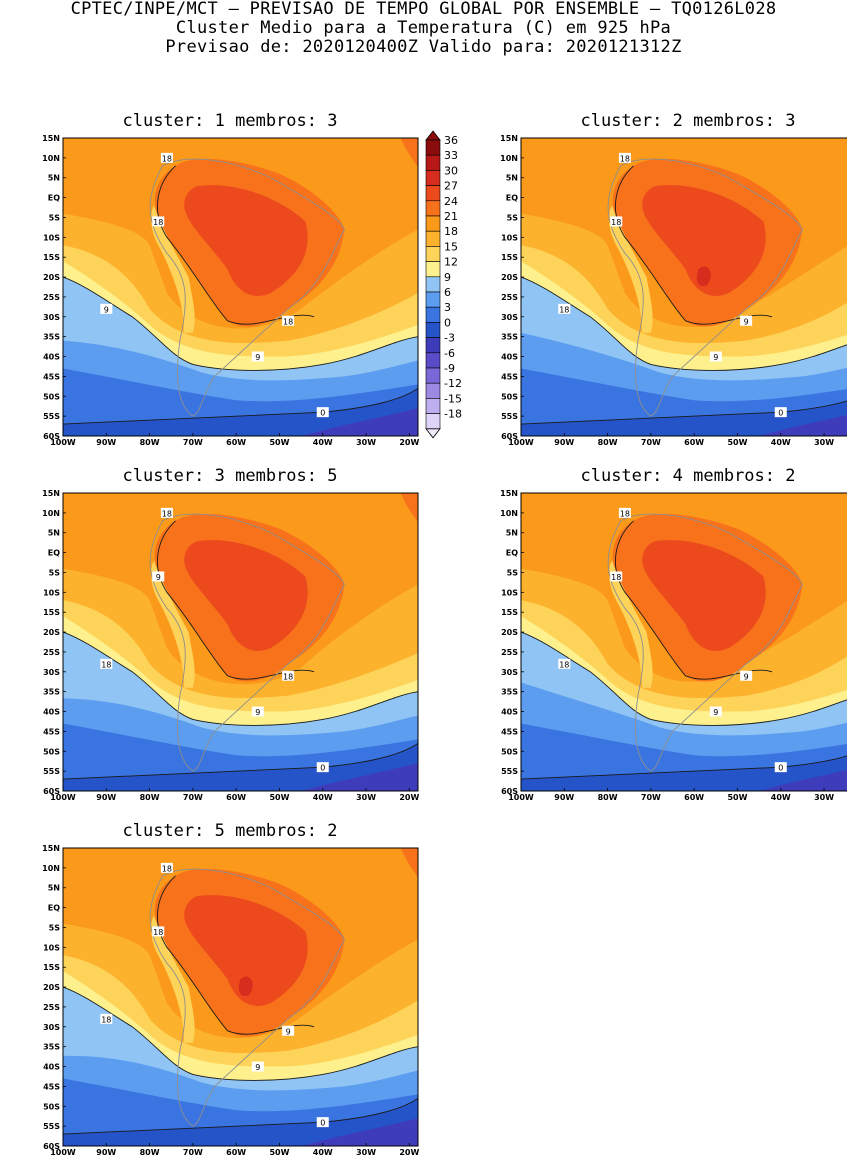 Image resolution: width=847 pixels, height=1167 pixels. I want to click on latitude-tick-label: 5N, so click(54, 888).